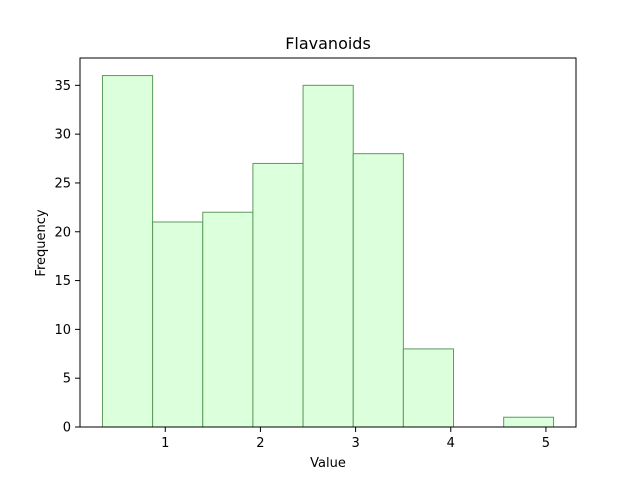 Image resolution: width=640 pixels, height=480 pixels. Describe the element at coordinates (67, 428) in the screenshot. I see `y-tick-label: 0` at that location.